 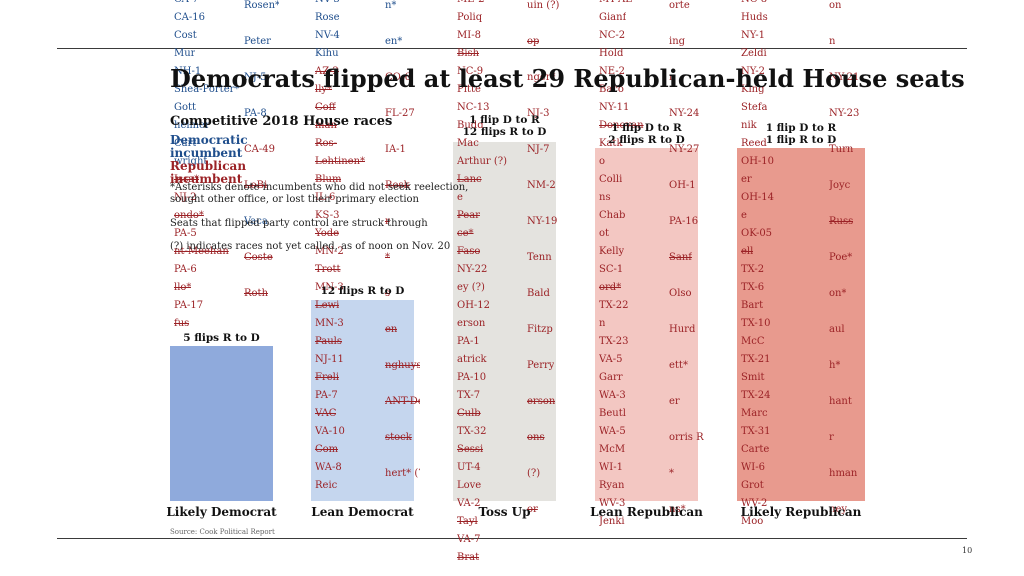 I want to click on seat-label: Shea-Porter*, so click(x=207, y=89).